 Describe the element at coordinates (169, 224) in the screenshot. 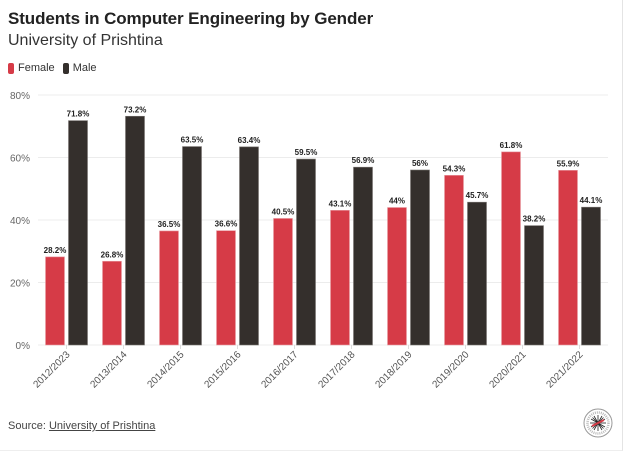

I see `data-label-female: 36.5%` at that location.